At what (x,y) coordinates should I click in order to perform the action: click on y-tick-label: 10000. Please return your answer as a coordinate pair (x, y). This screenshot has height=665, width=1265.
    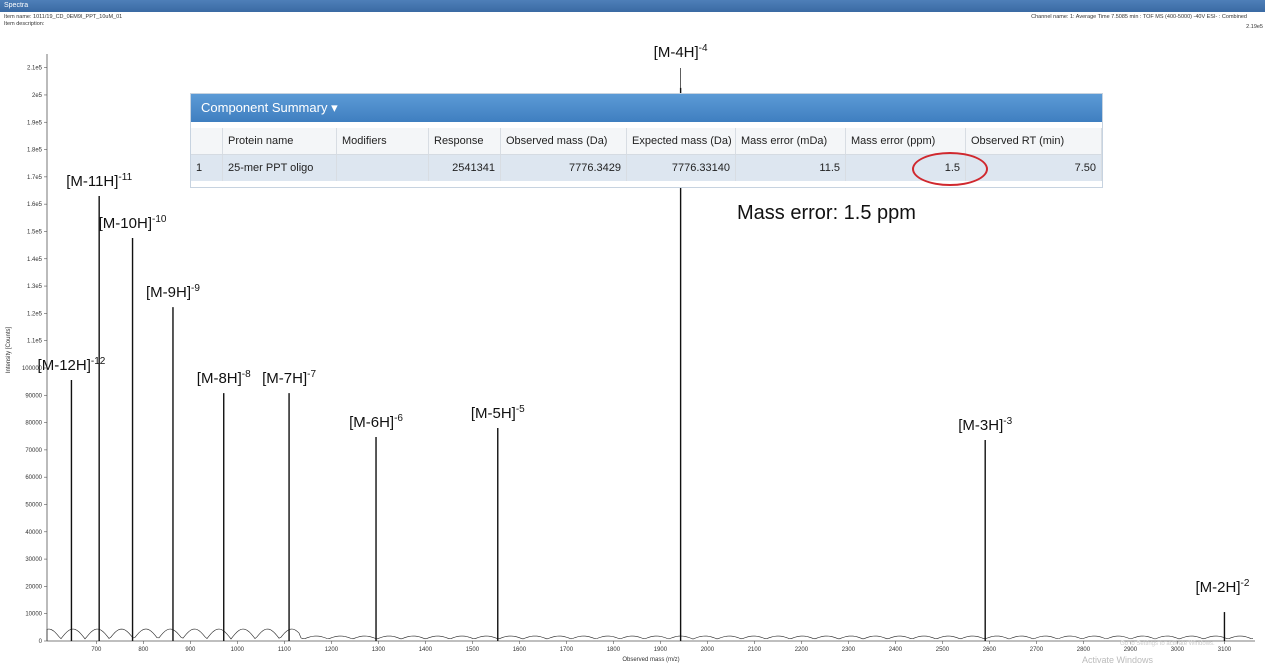
    Looking at the image, I should click on (33, 615).